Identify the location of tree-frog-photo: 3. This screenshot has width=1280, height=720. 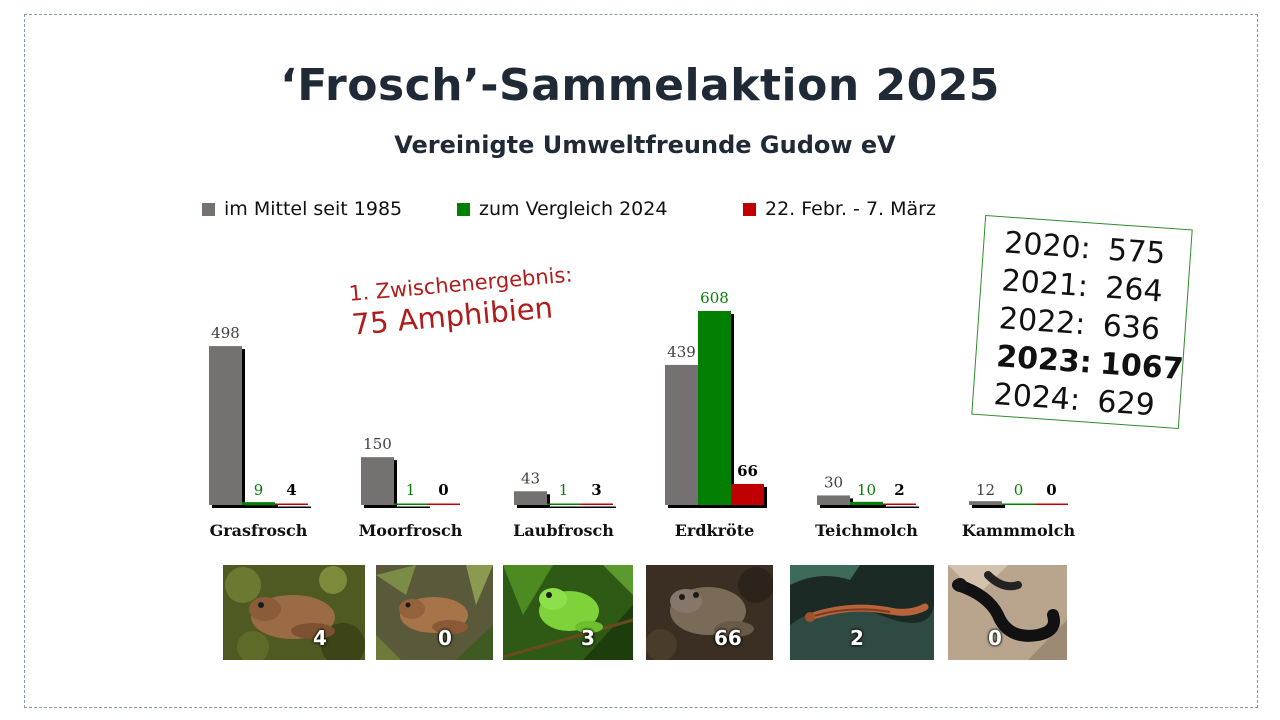
(568, 612).